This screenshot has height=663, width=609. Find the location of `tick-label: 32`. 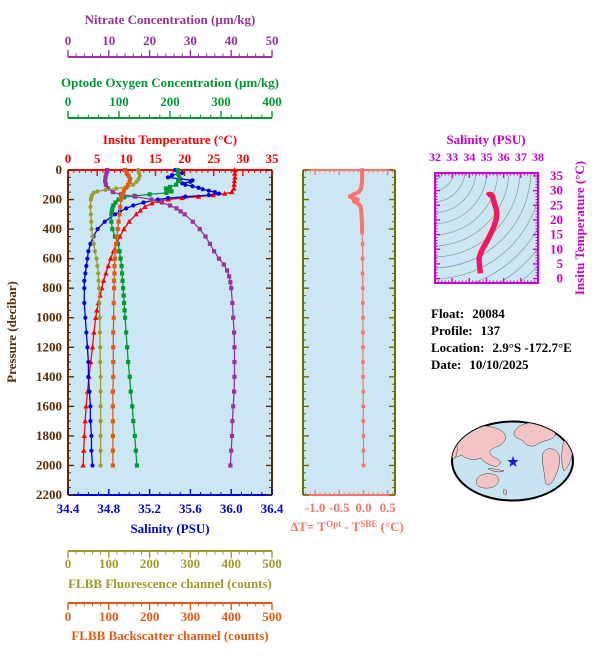

tick-label: 32 is located at coordinates (435, 157).